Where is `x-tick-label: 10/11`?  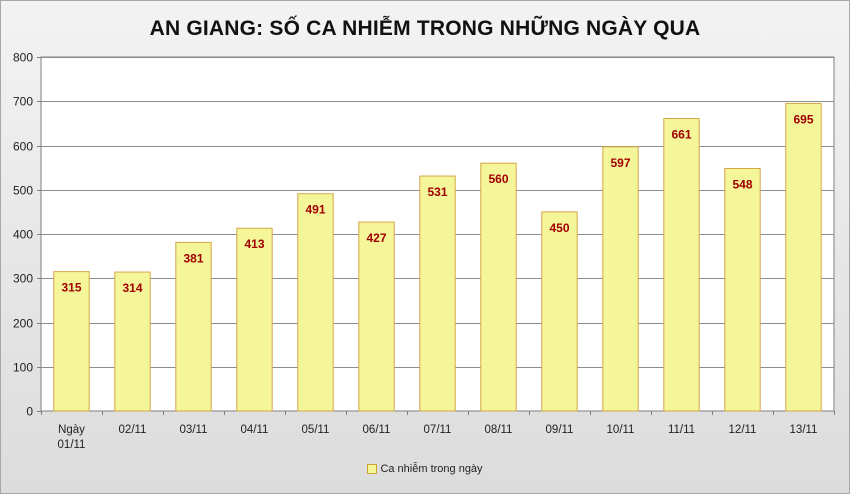 x-tick-label: 10/11 is located at coordinates (621, 430).